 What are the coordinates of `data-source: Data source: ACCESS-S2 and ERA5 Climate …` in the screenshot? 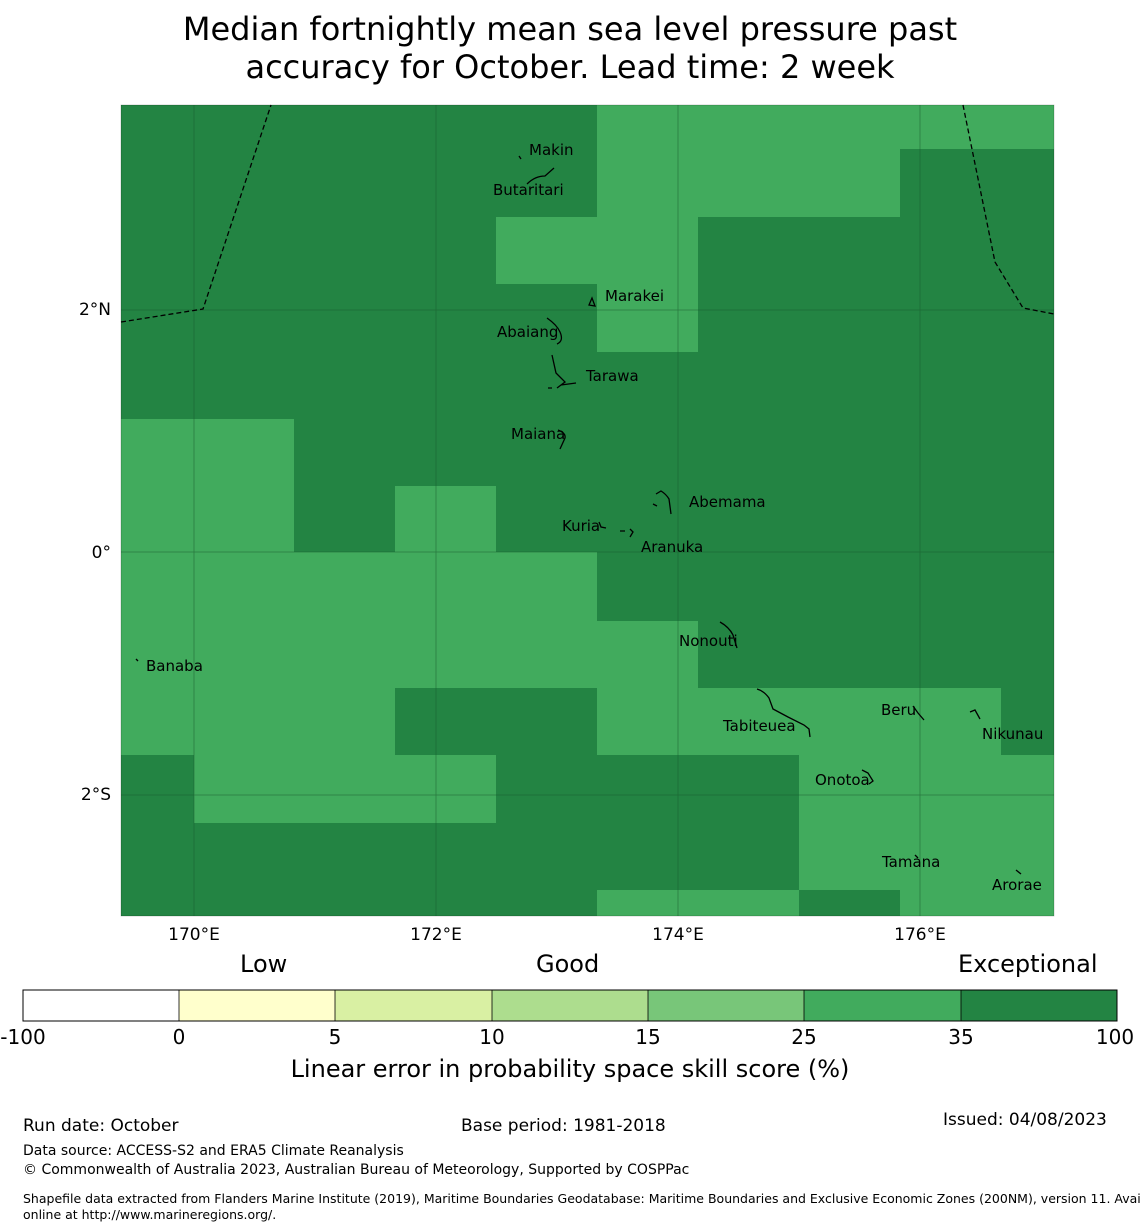 It's located at (213, 1151).